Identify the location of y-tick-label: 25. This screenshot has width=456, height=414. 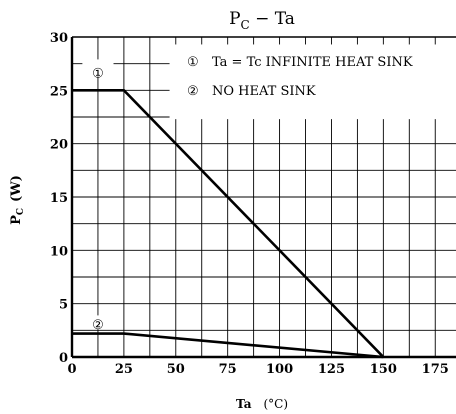
(59, 91).